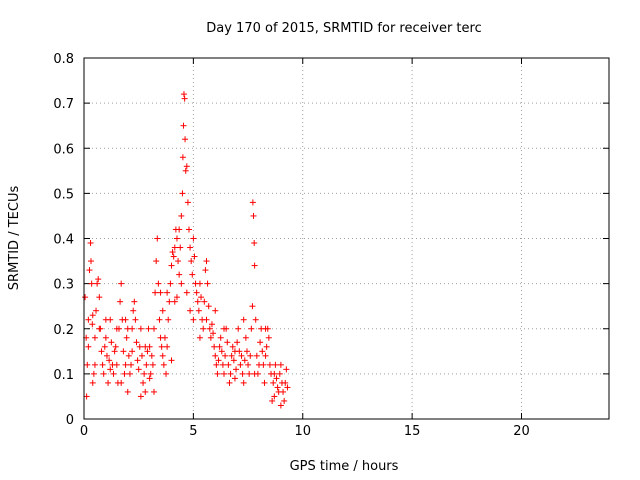 The height and width of the screenshot is (480, 640). I want to click on x-axis-label: GPS time / hours, so click(344, 466).